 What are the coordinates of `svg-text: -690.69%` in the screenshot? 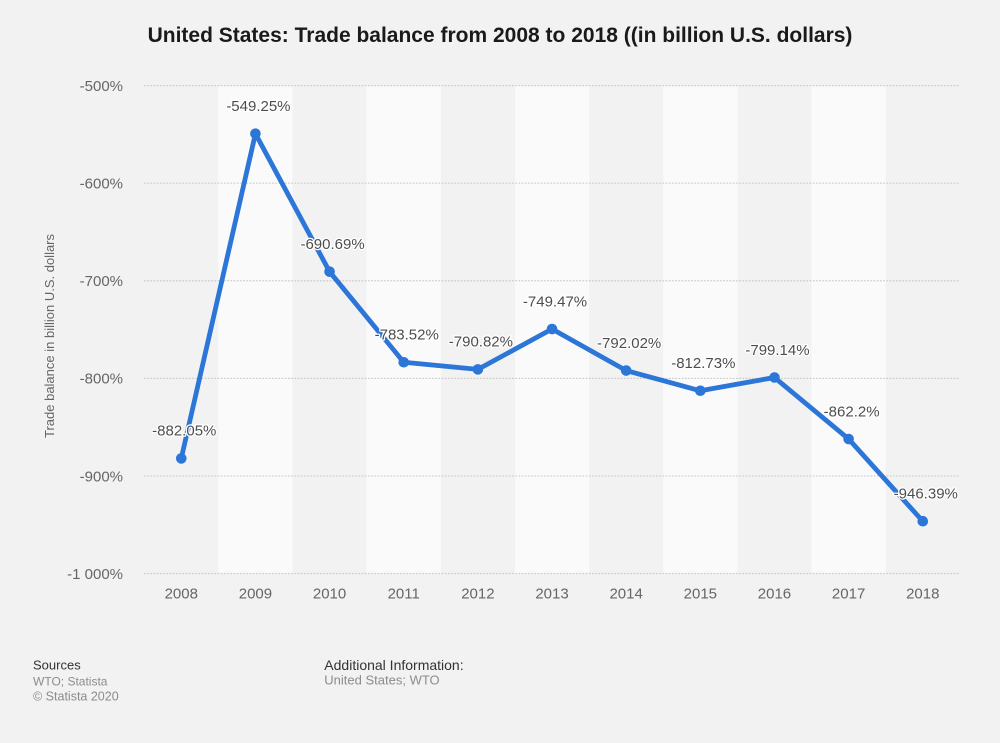 It's located at (332, 244).